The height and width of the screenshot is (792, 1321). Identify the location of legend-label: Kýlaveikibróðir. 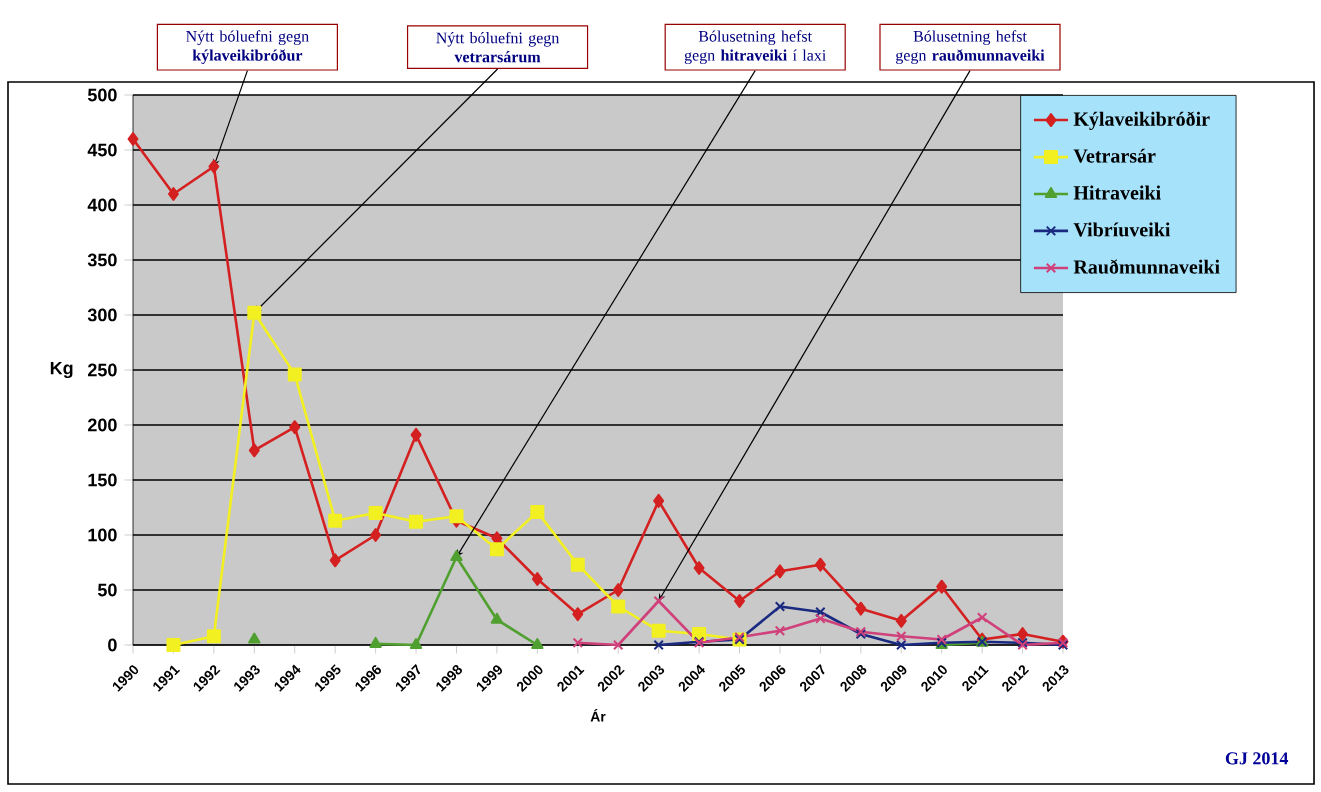
(1141, 120).